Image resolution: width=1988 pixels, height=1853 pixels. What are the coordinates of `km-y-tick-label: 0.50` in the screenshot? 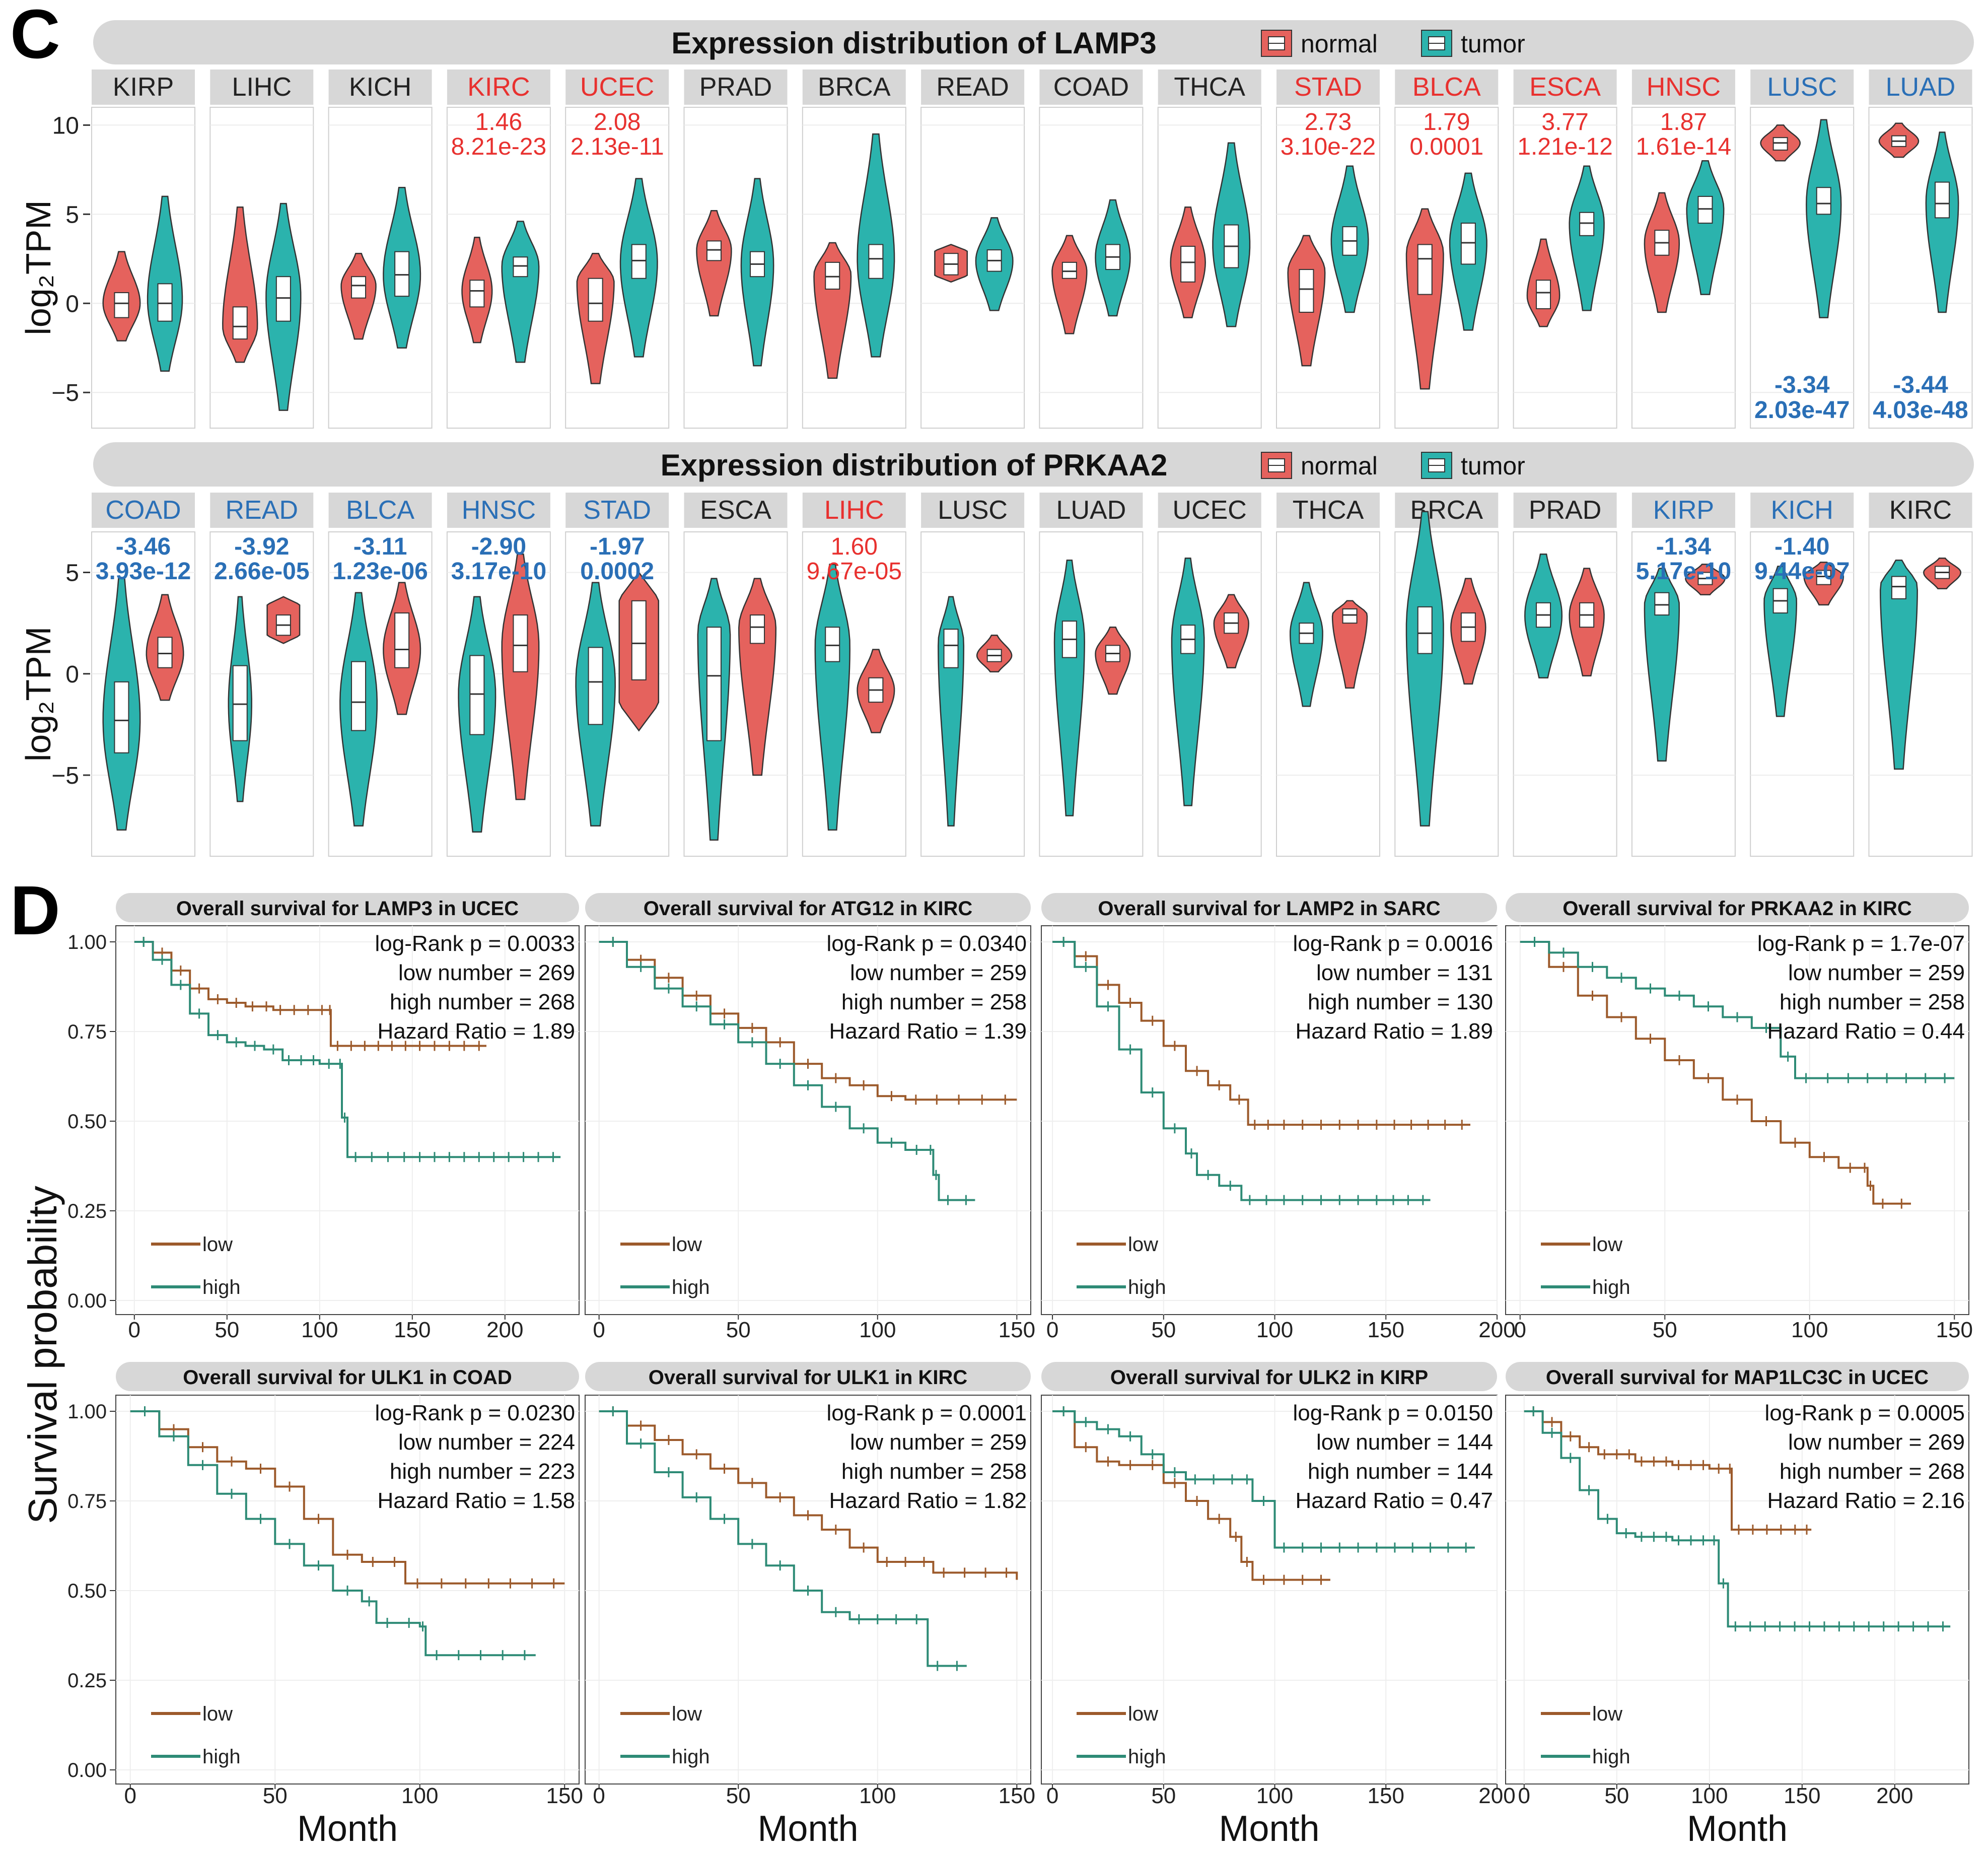 It's located at (87, 1591).